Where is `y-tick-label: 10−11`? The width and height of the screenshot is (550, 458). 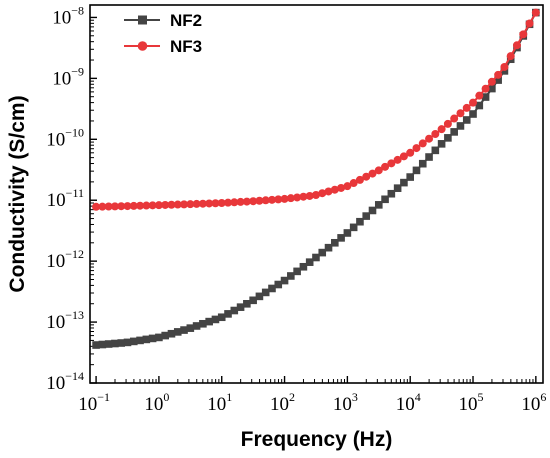
y-tick-label: 10−11 is located at coordinates (65, 198).